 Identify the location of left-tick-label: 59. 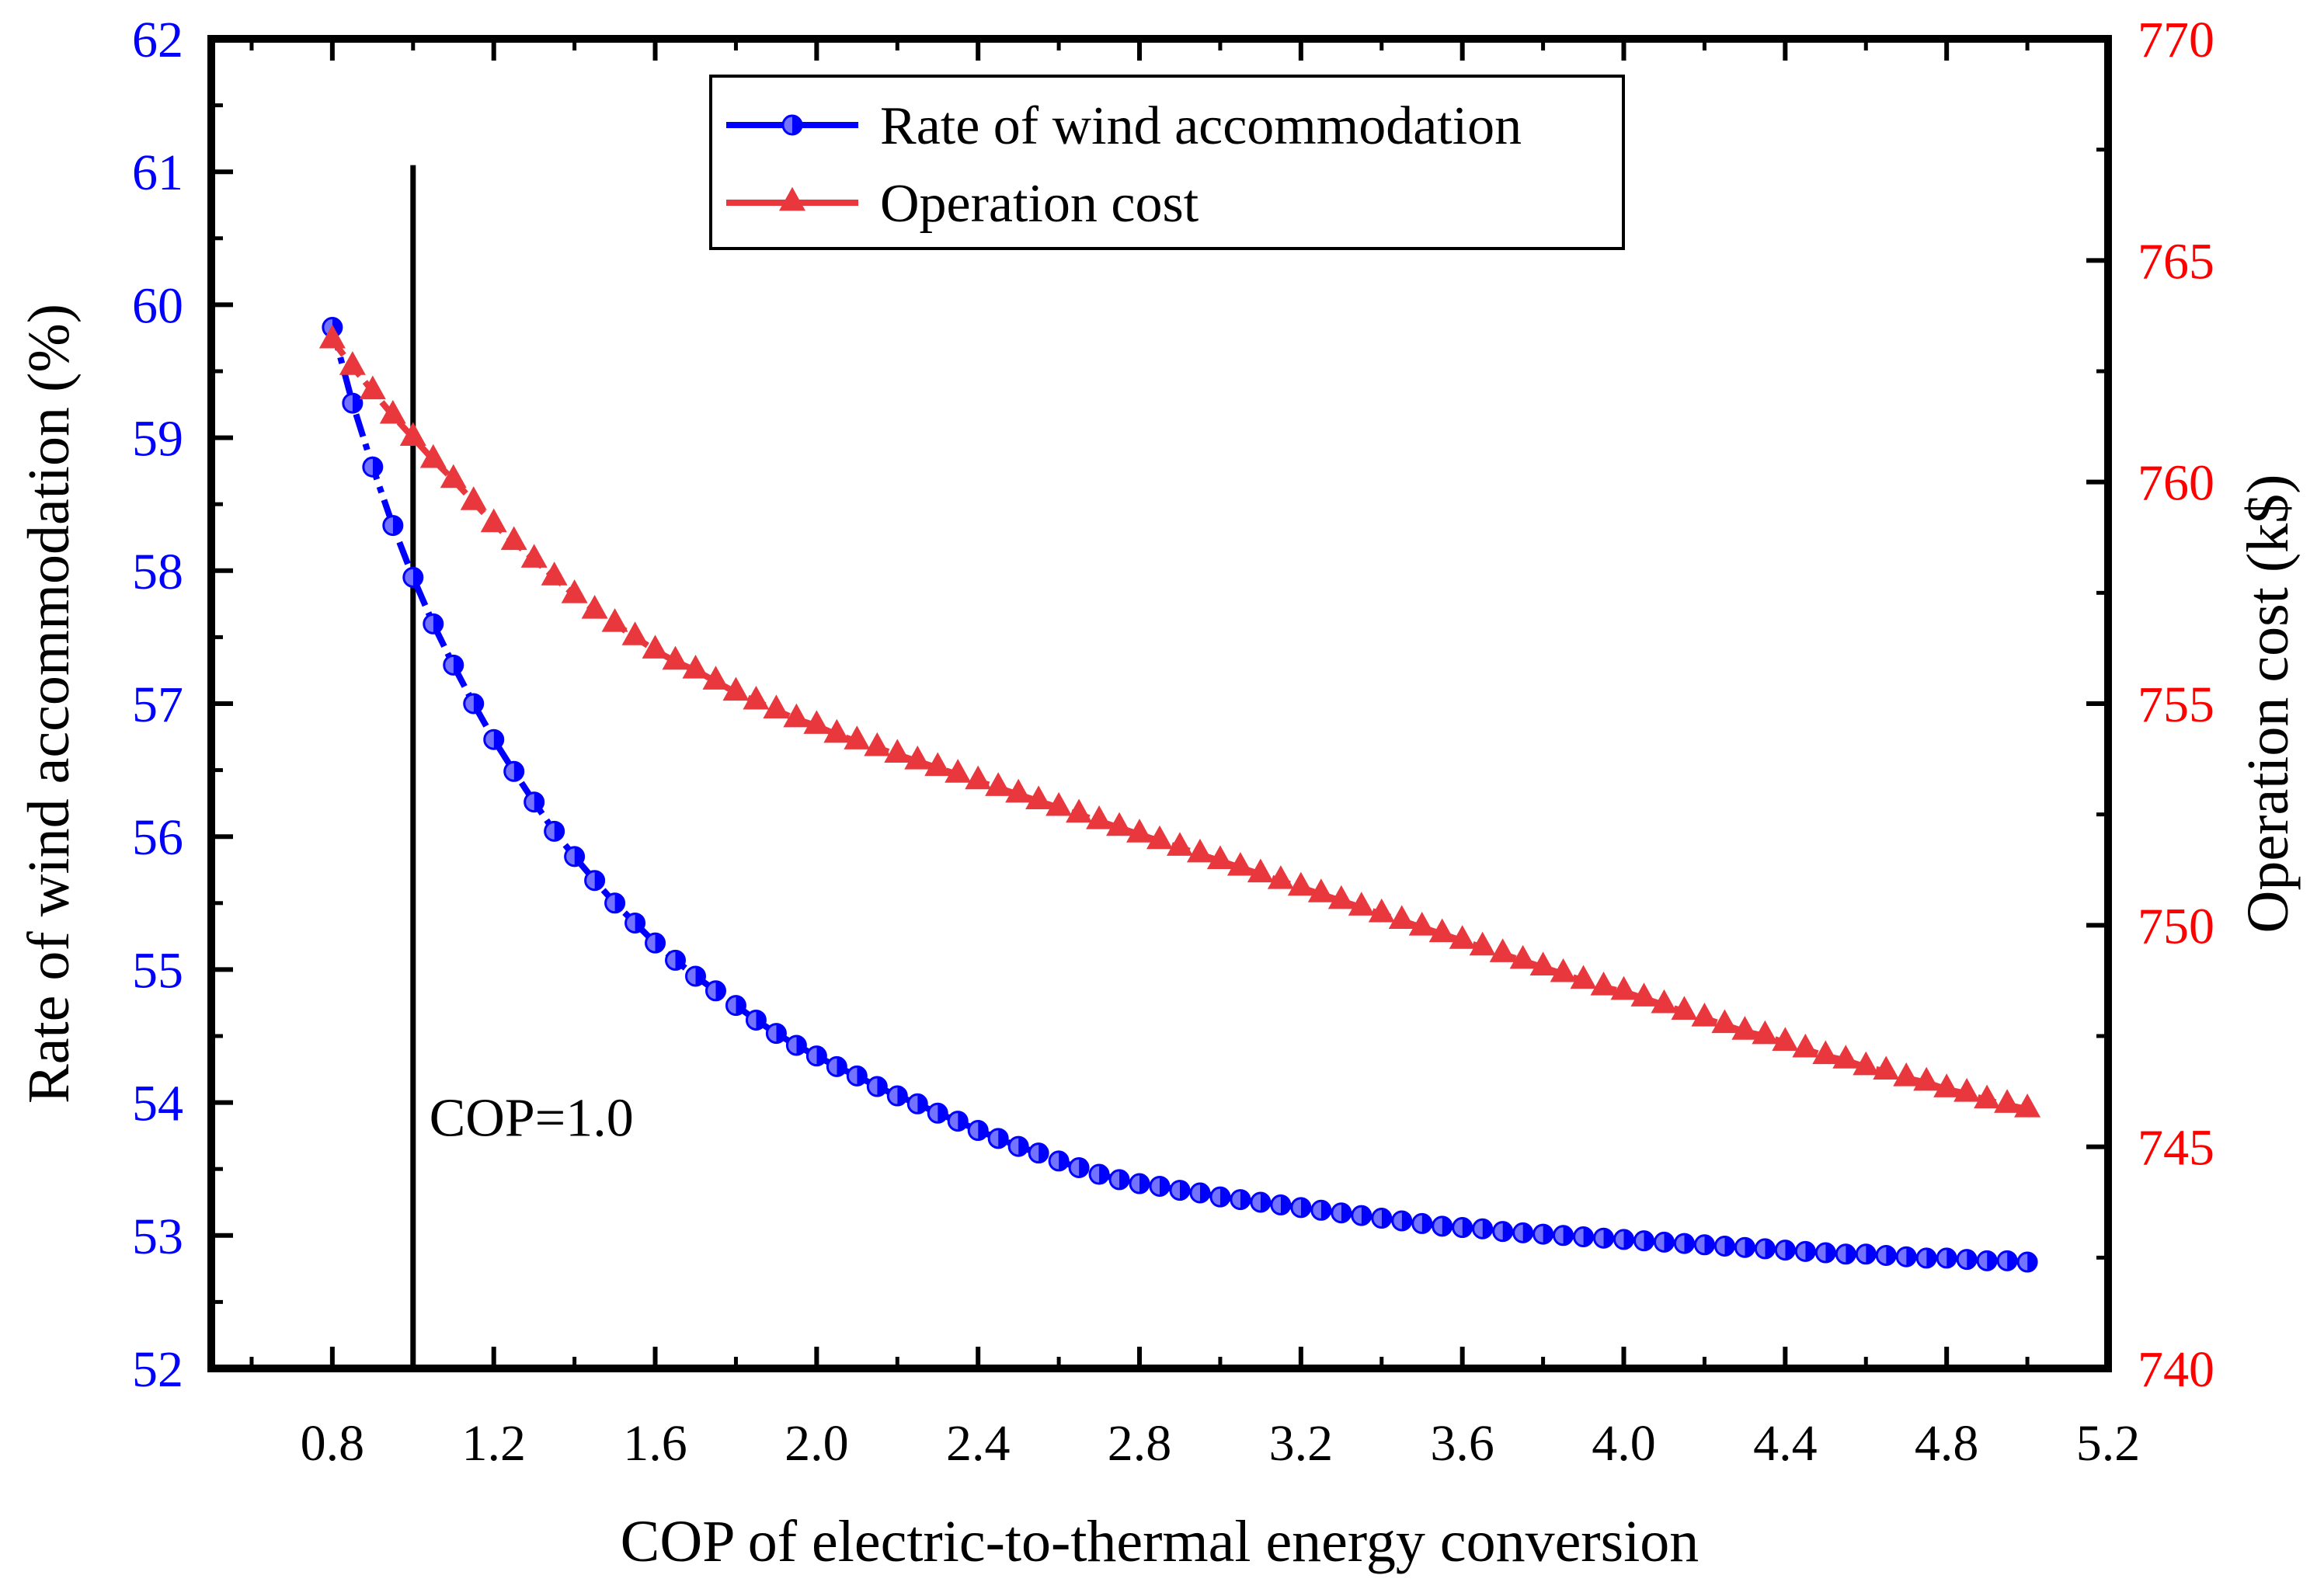
(157, 439).